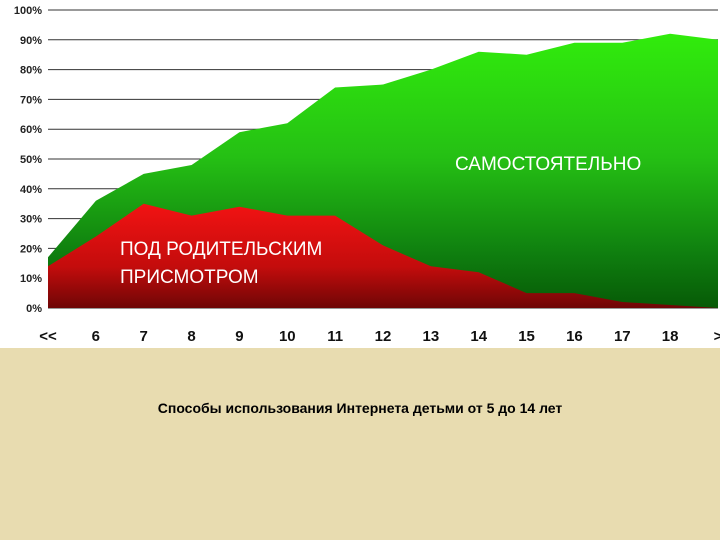  Describe the element at coordinates (431, 336) in the screenshot. I see `x-tick-label: 13` at that location.